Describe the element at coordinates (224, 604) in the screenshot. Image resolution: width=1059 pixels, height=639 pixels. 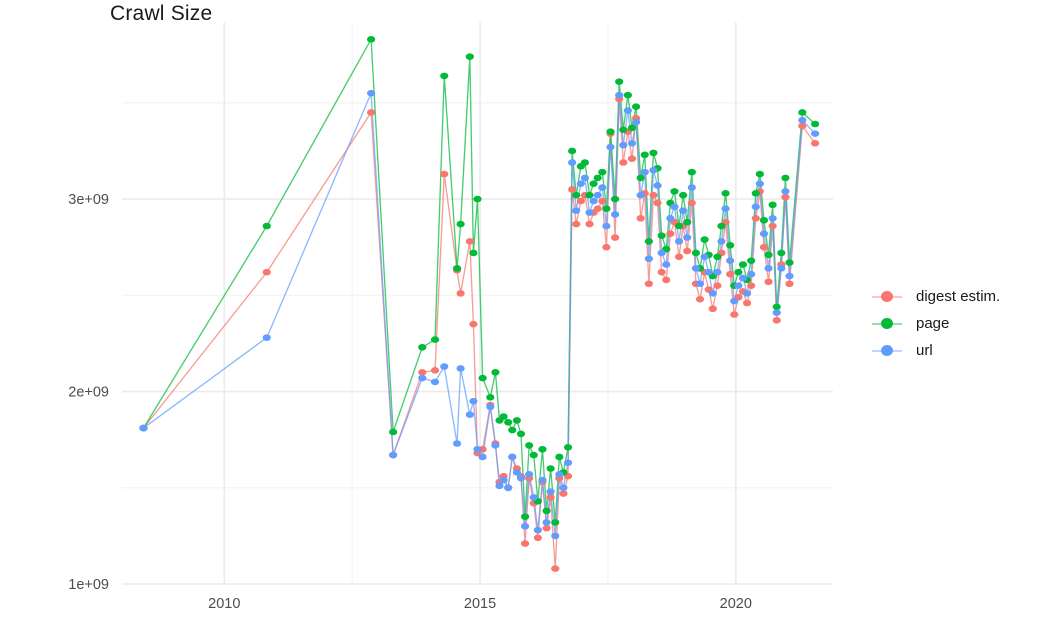
I see `x-tick-label: 2010` at that location.